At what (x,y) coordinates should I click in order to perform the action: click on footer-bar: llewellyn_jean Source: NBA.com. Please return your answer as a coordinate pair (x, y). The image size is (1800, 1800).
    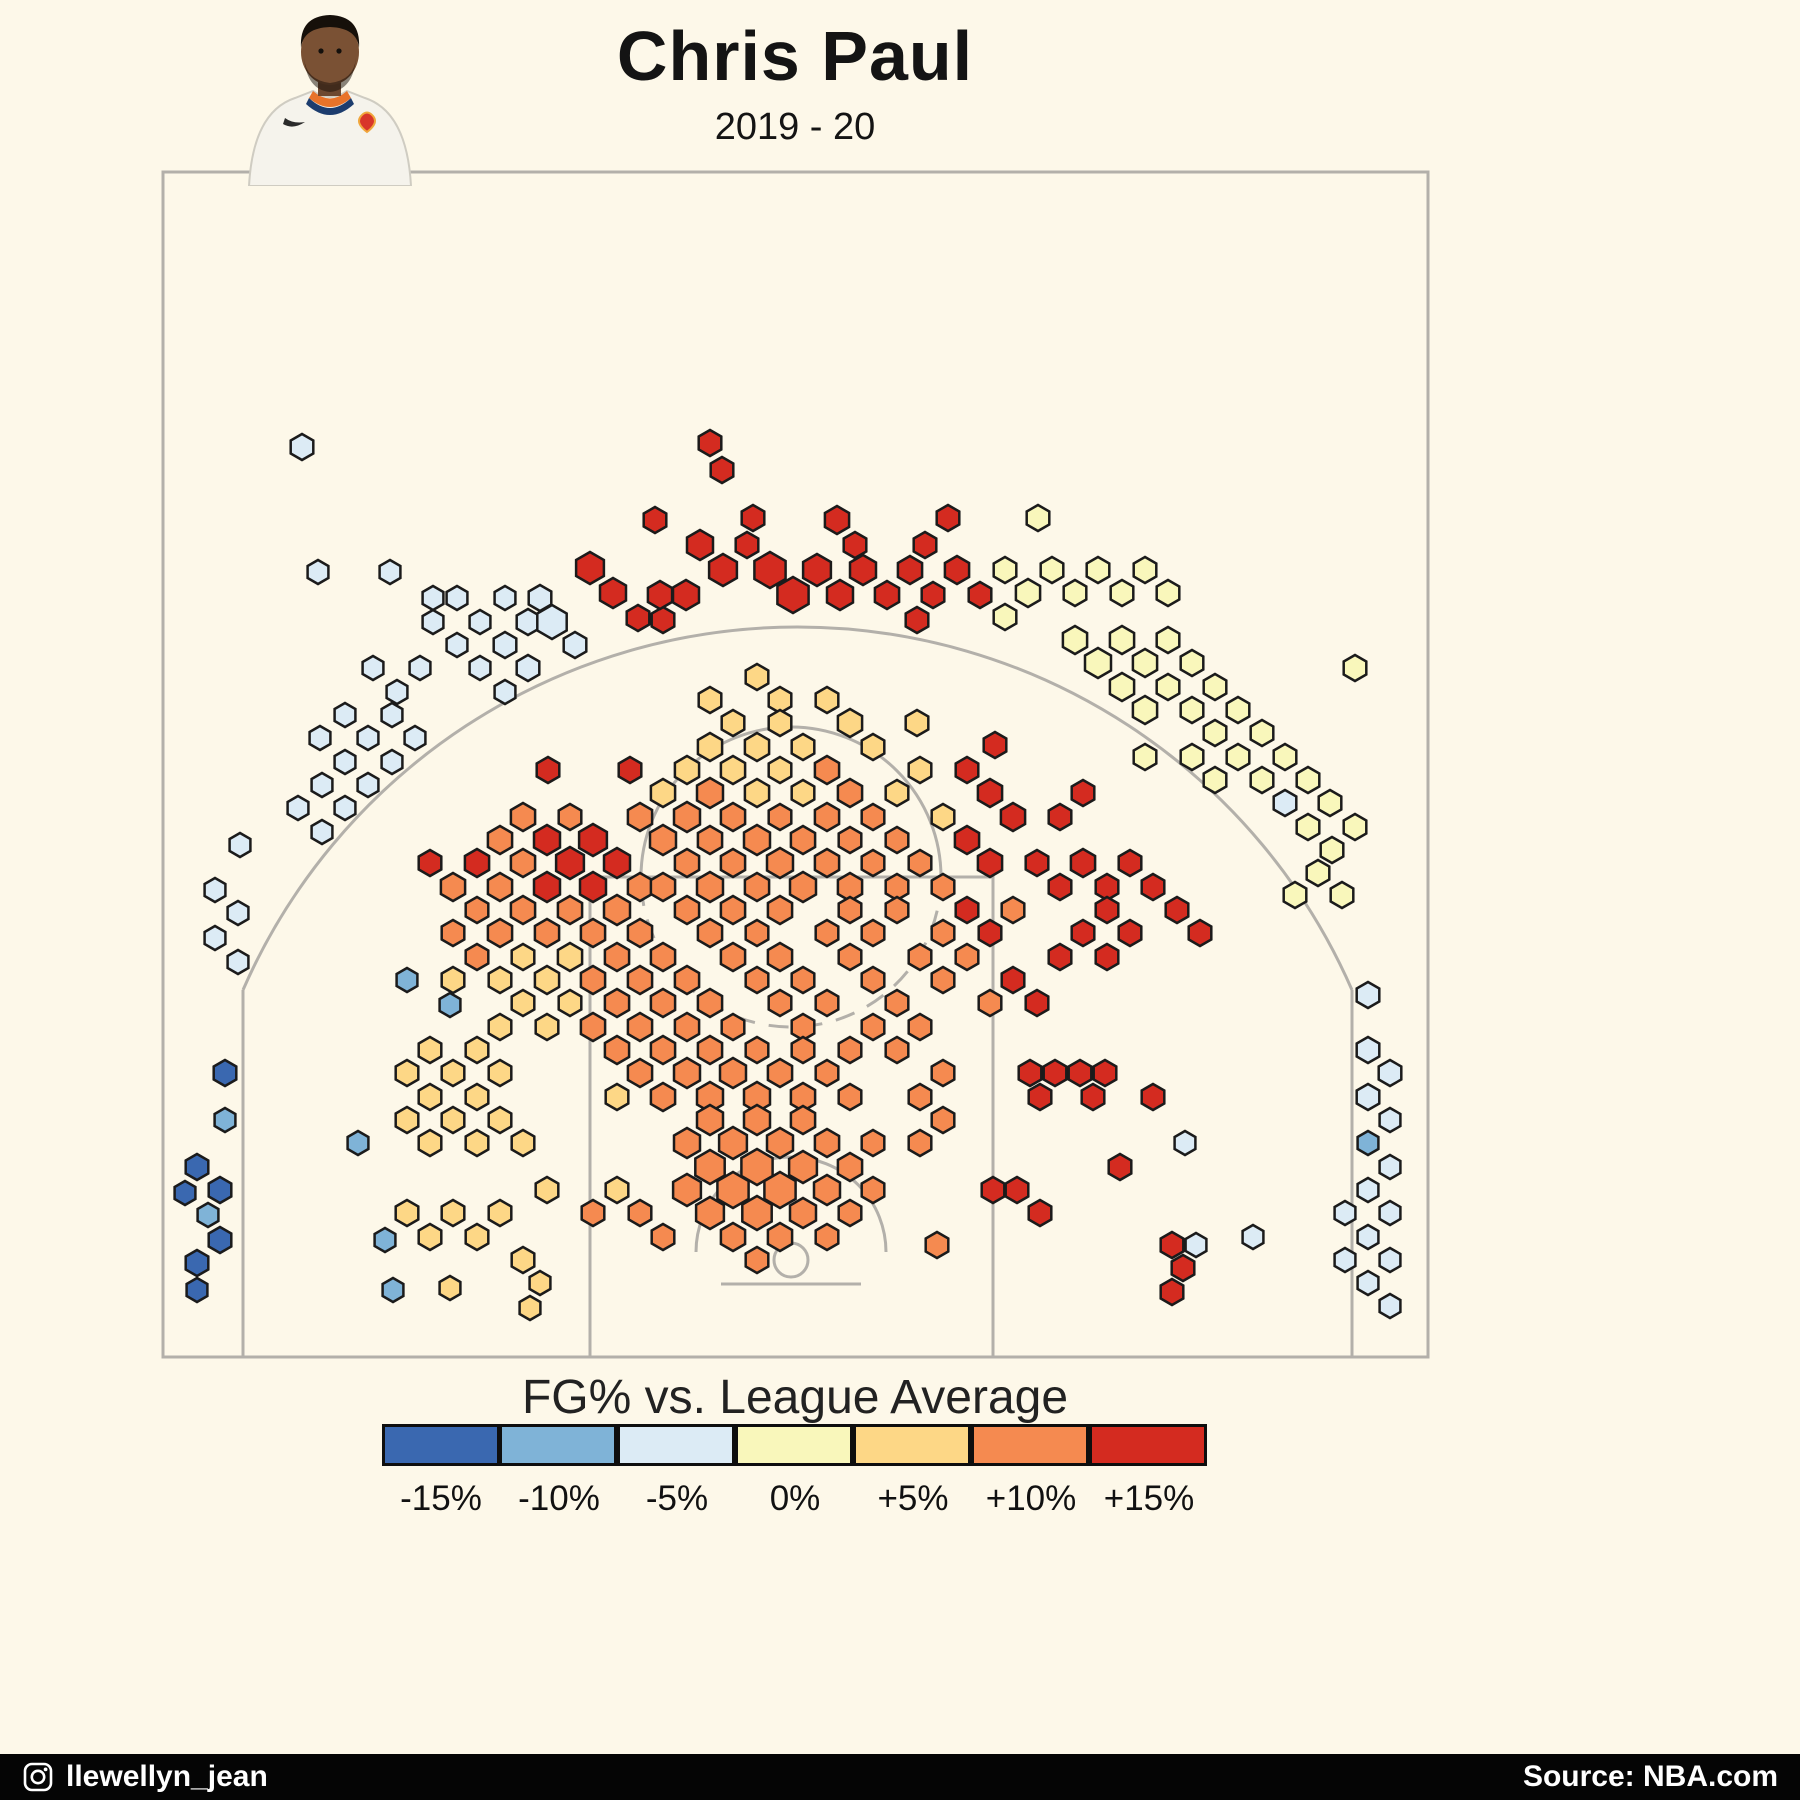
    Looking at the image, I should click on (900, 1777).